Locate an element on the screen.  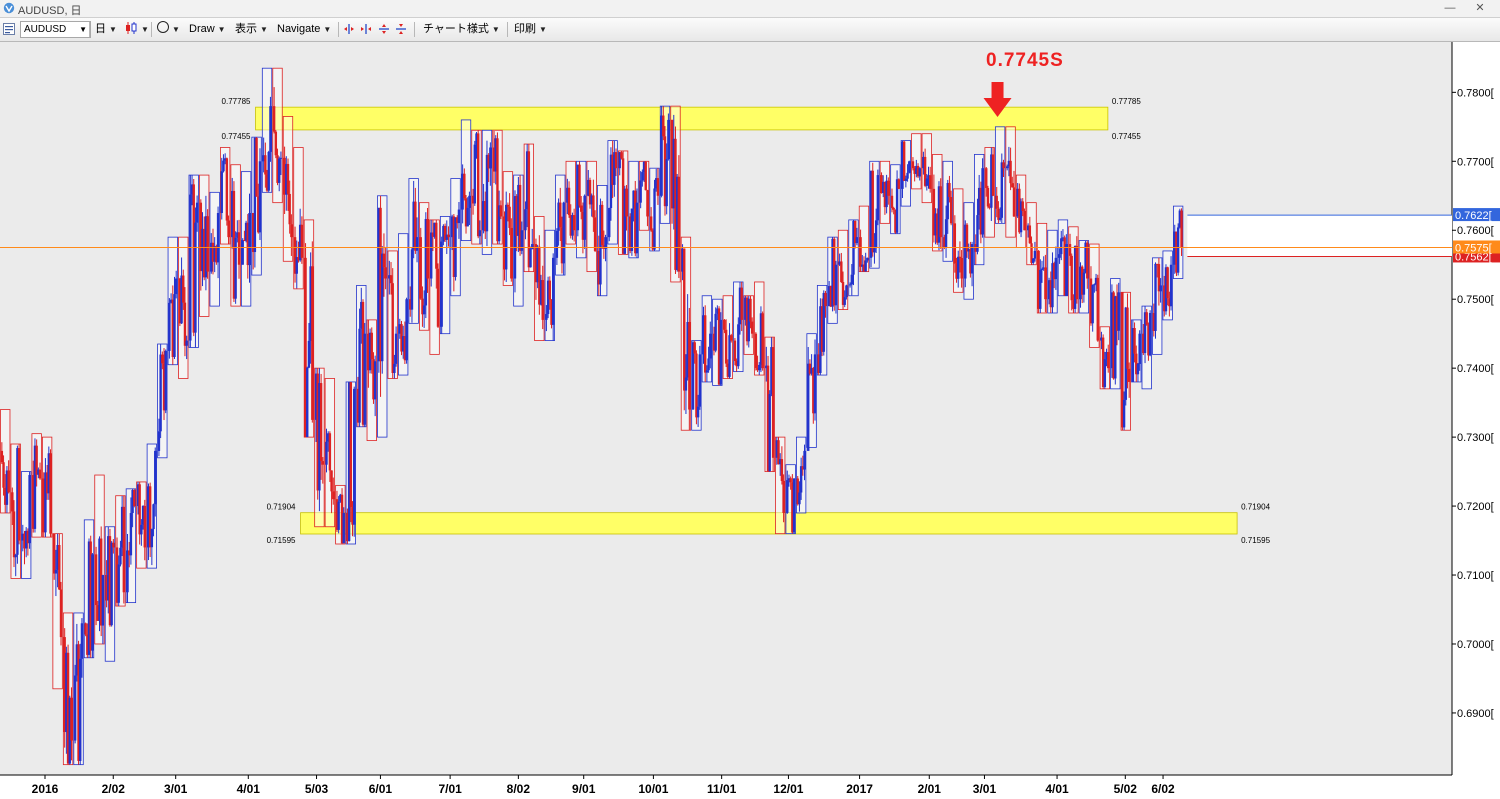
time-tick-label: 9/01 is located at coordinates (584, 789).